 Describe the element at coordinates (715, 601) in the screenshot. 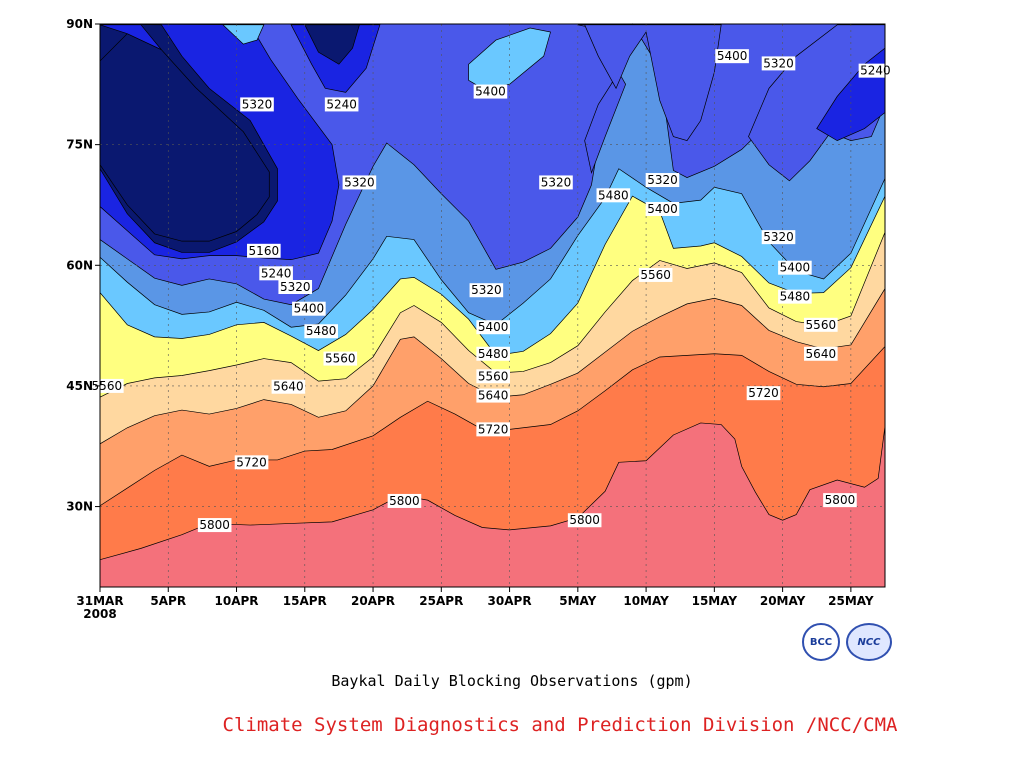

I see `x-tick-label: 15MAY` at that location.